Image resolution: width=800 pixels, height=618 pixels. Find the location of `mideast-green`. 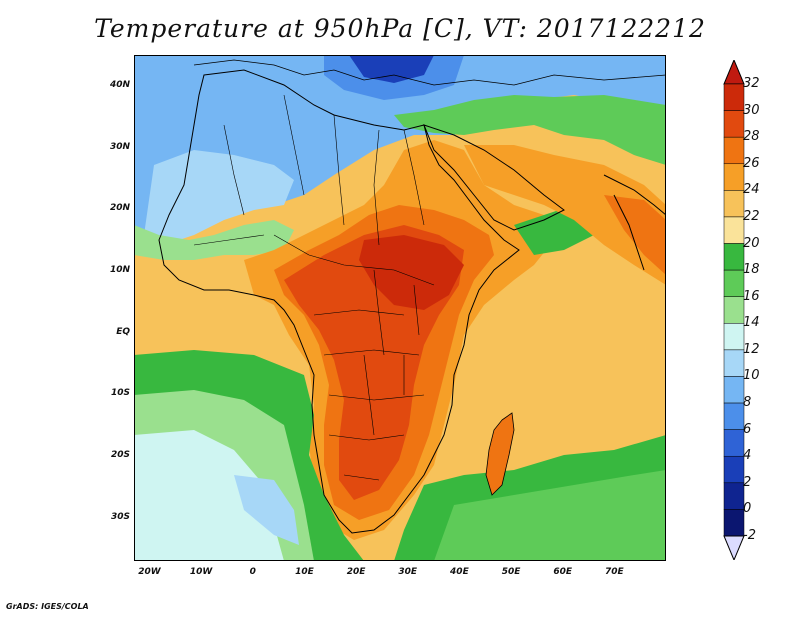

mideast-green is located at coordinates (530, 130).